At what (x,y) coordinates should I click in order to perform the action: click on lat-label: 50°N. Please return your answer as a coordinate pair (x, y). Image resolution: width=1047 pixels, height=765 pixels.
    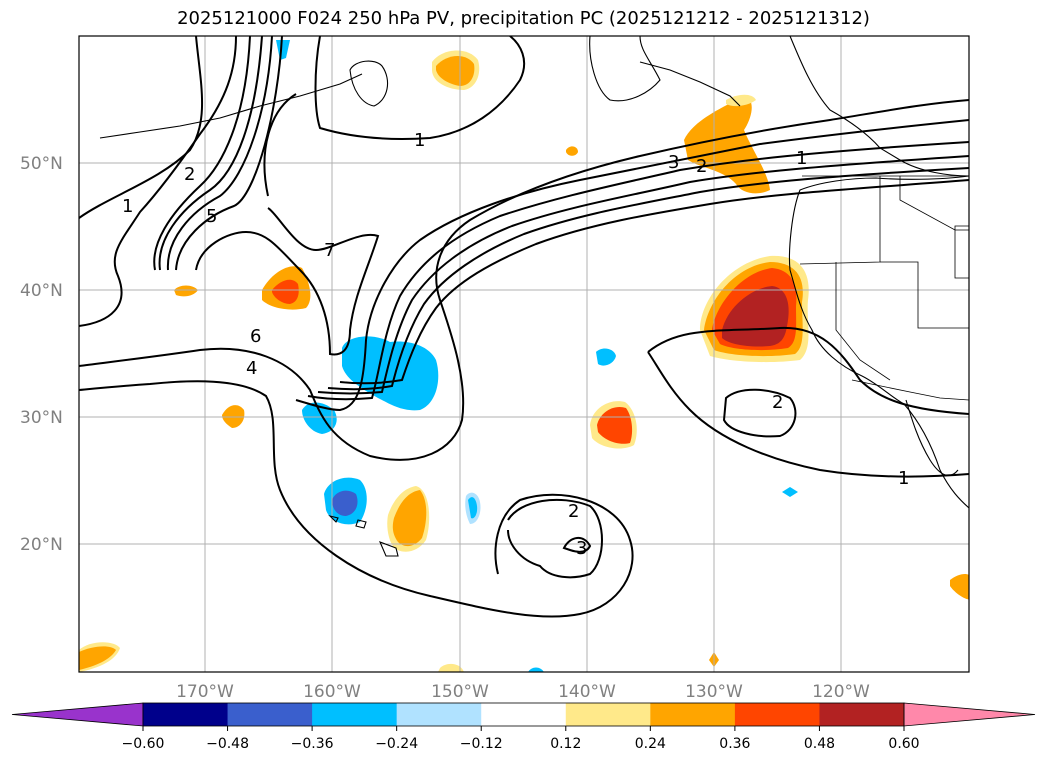
    Looking at the image, I should click on (41, 164).